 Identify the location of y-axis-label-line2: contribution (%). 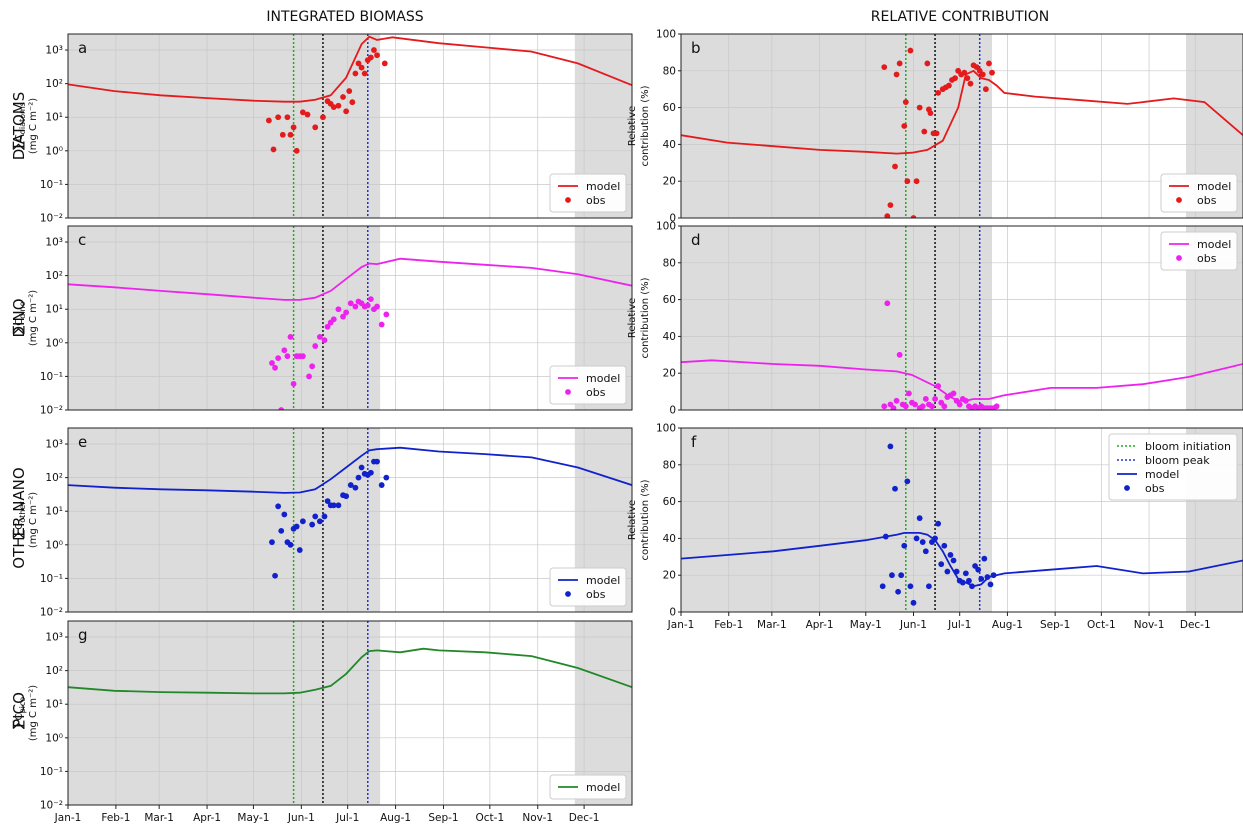
(645, 125).